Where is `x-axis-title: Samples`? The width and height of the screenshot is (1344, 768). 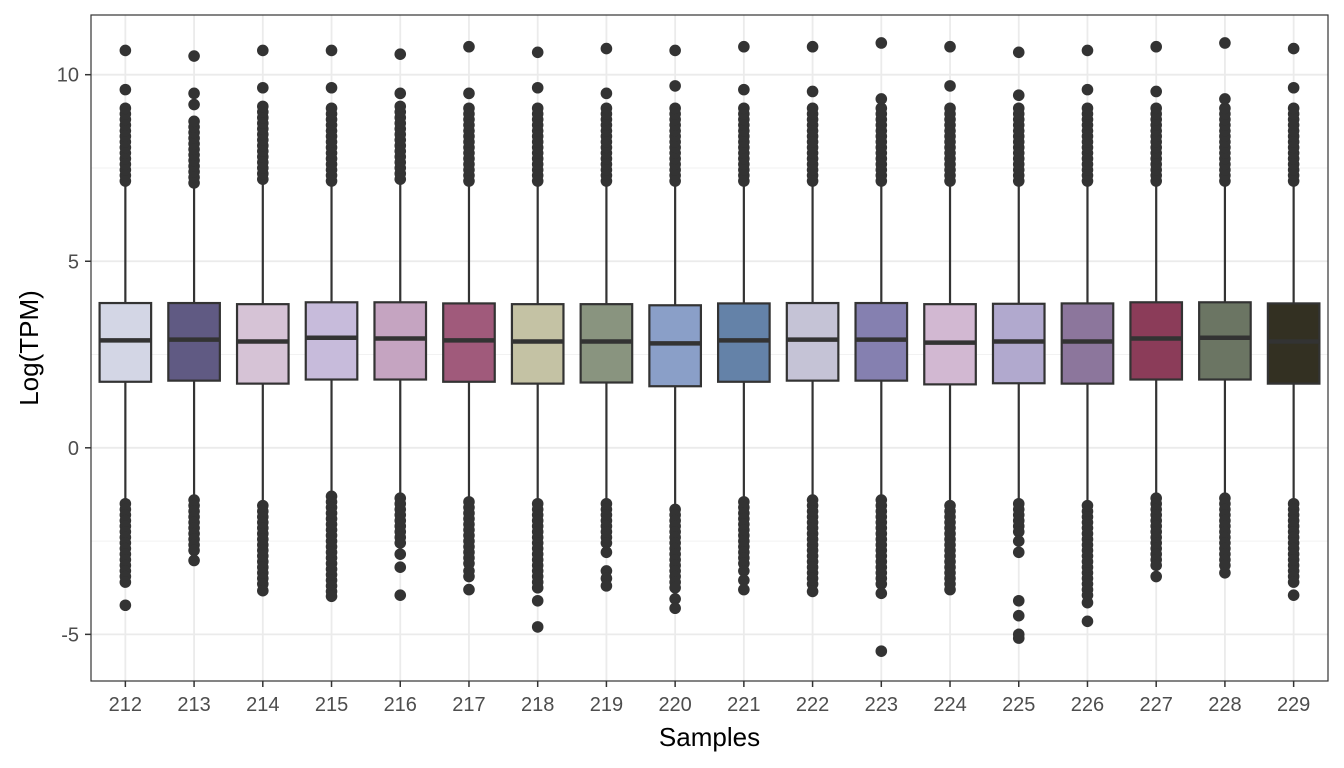 x-axis-title: Samples is located at coordinates (709, 737).